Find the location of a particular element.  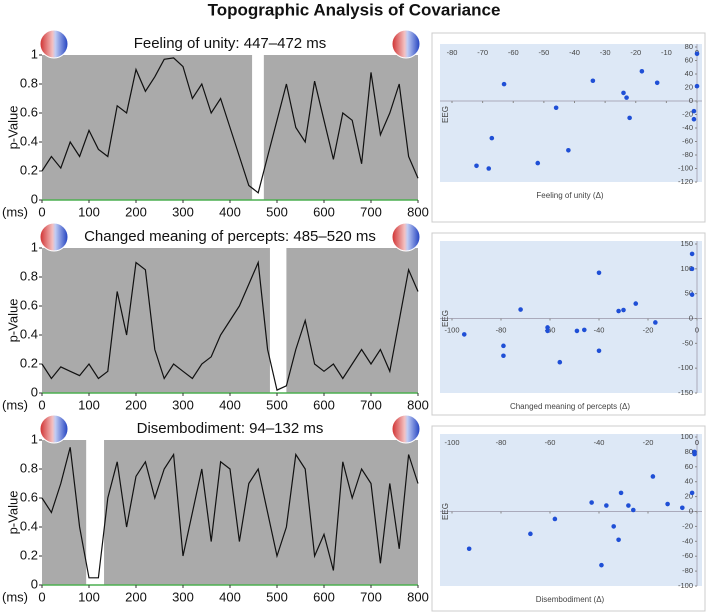

y-tick-label: 20 is located at coordinates (689, 496).